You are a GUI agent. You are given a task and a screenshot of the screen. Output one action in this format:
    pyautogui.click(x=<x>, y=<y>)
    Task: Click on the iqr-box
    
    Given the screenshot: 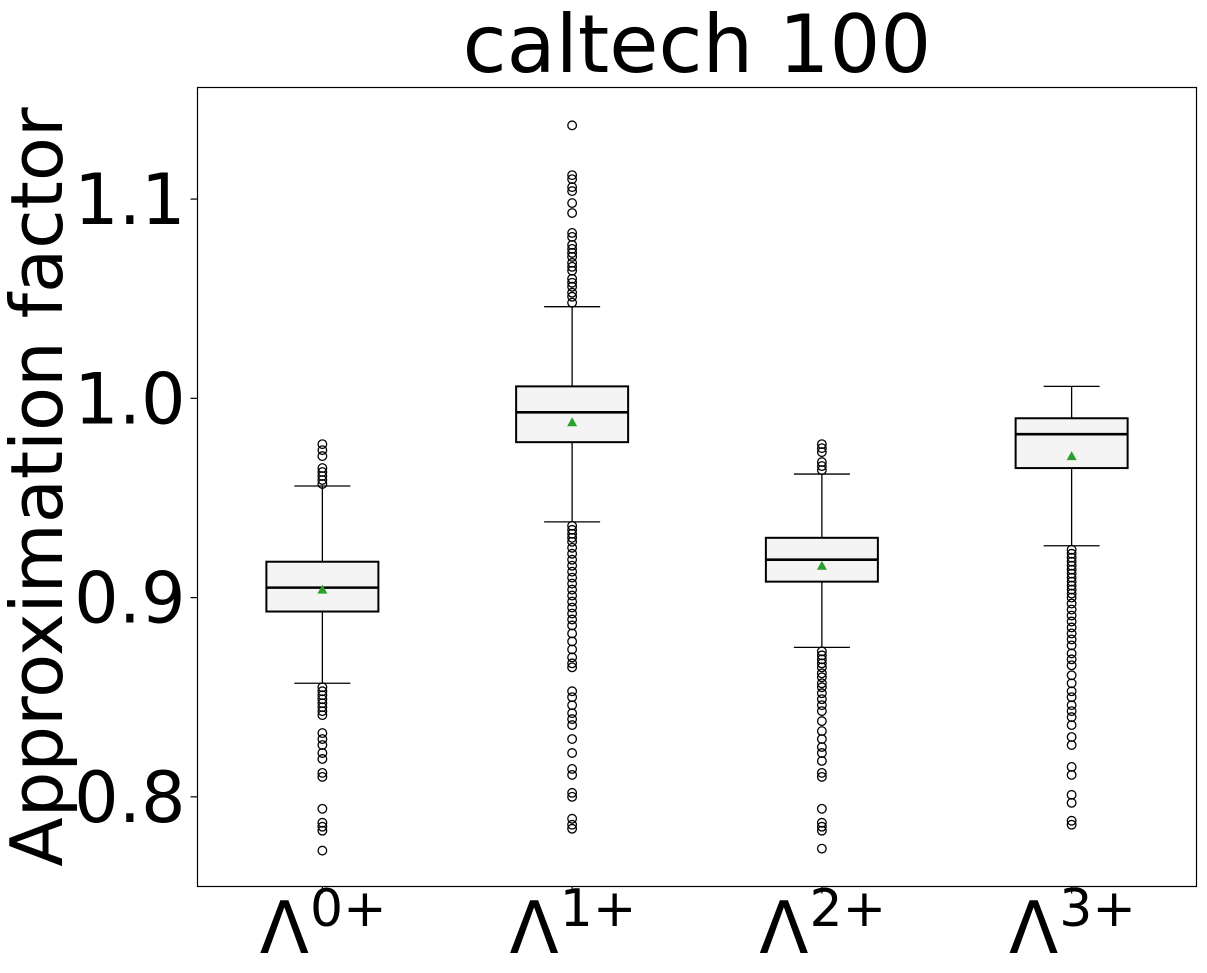 What is the action you would take?
    pyautogui.click(x=572, y=414)
    